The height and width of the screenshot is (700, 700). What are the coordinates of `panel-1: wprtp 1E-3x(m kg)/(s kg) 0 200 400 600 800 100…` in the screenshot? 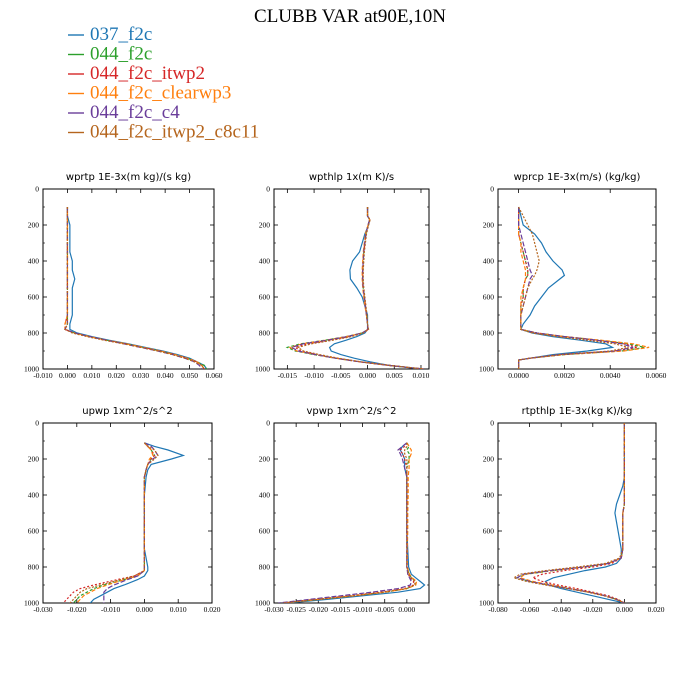 It's located at (123, 276).